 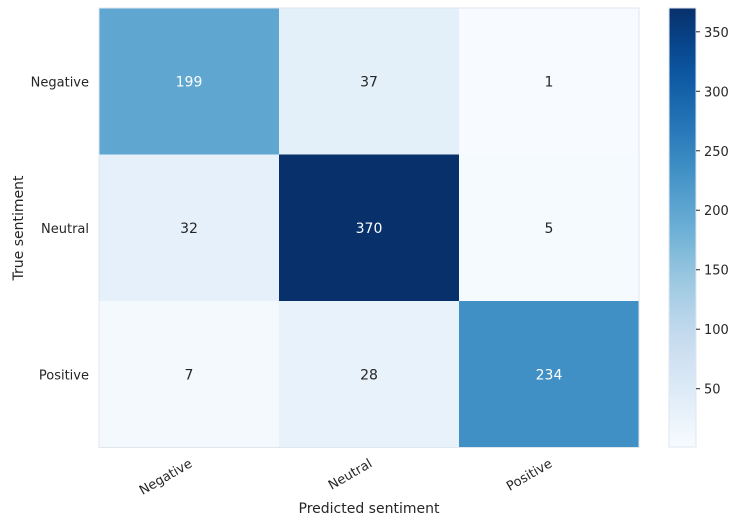 What do you see at coordinates (716, 92) in the screenshot?
I see `colorbar-tick-label-5: 300` at bounding box center [716, 92].